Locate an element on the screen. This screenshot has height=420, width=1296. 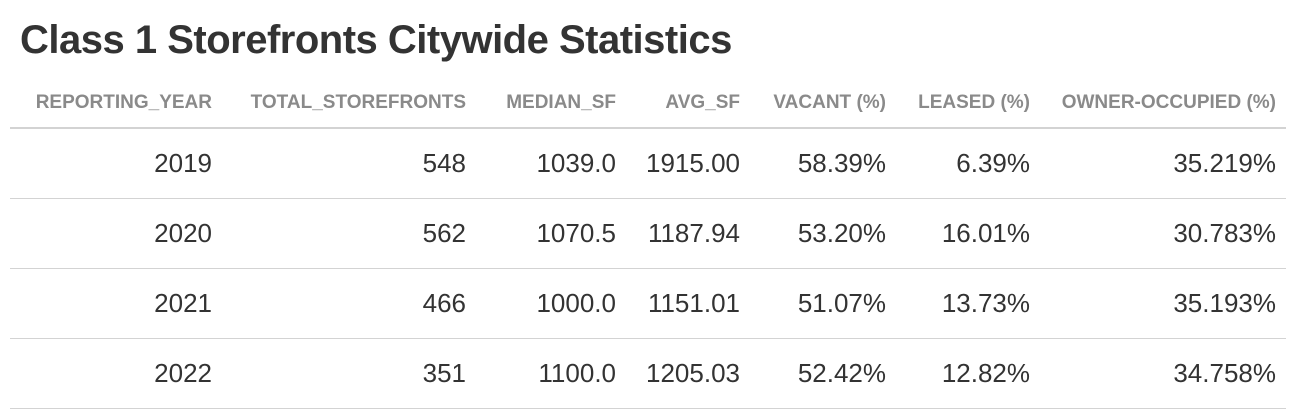
cell-avg-sf: 1205.03 is located at coordinates (688, 373).